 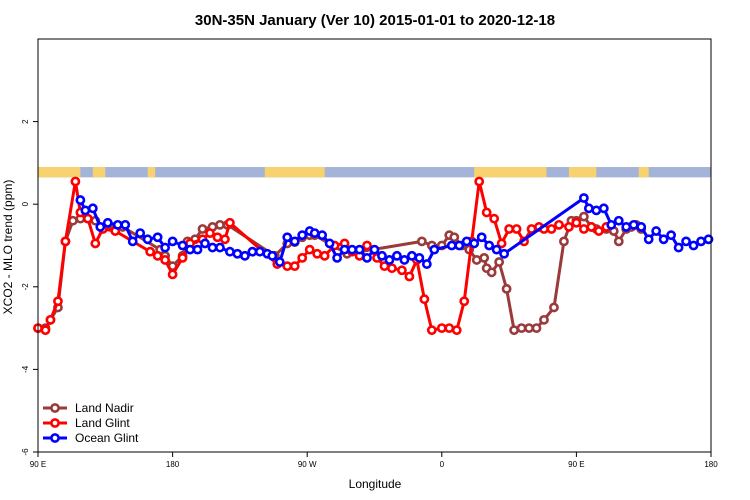 I want to click on legend-label: Land Glint, so click(x=102, y=423).